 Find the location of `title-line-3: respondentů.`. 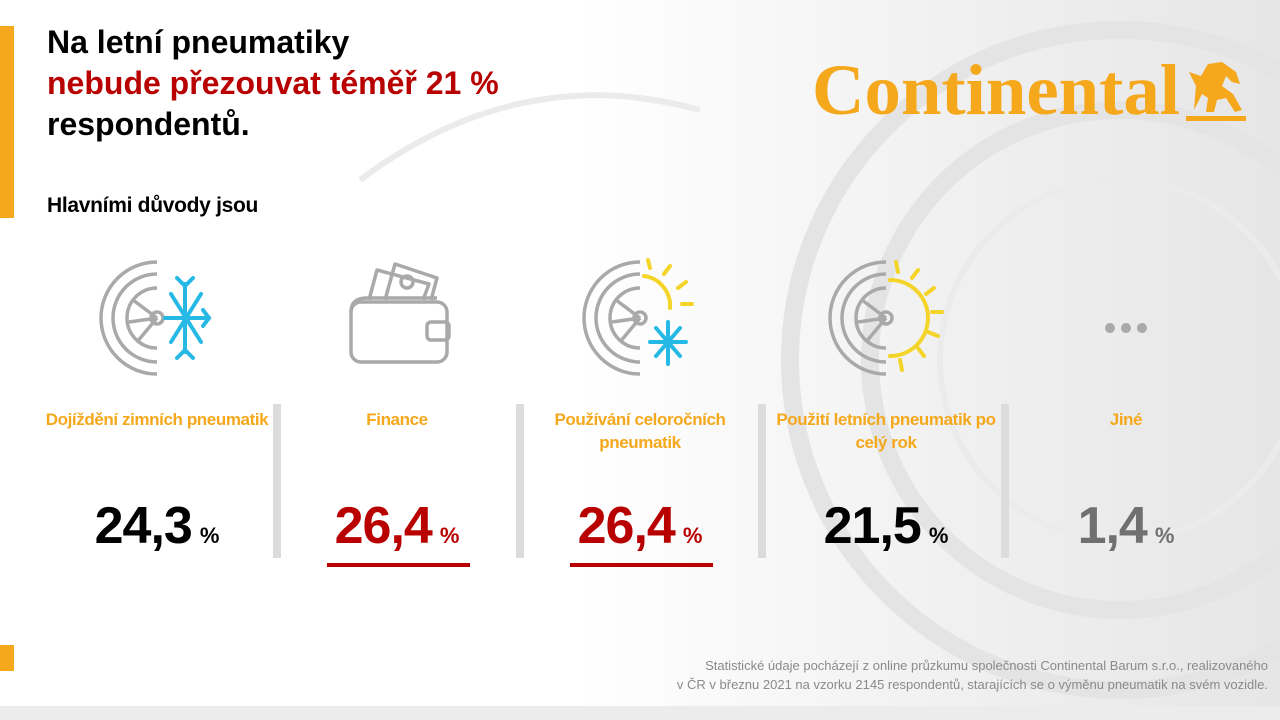

title-line-3: respondentů. is located at coordinates (148, 124).